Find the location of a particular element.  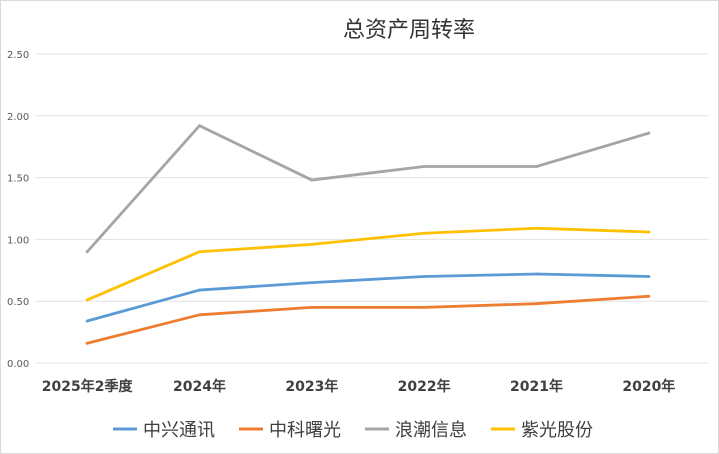

y-tick-label: 2.00 is located at coordinates (18, 117).